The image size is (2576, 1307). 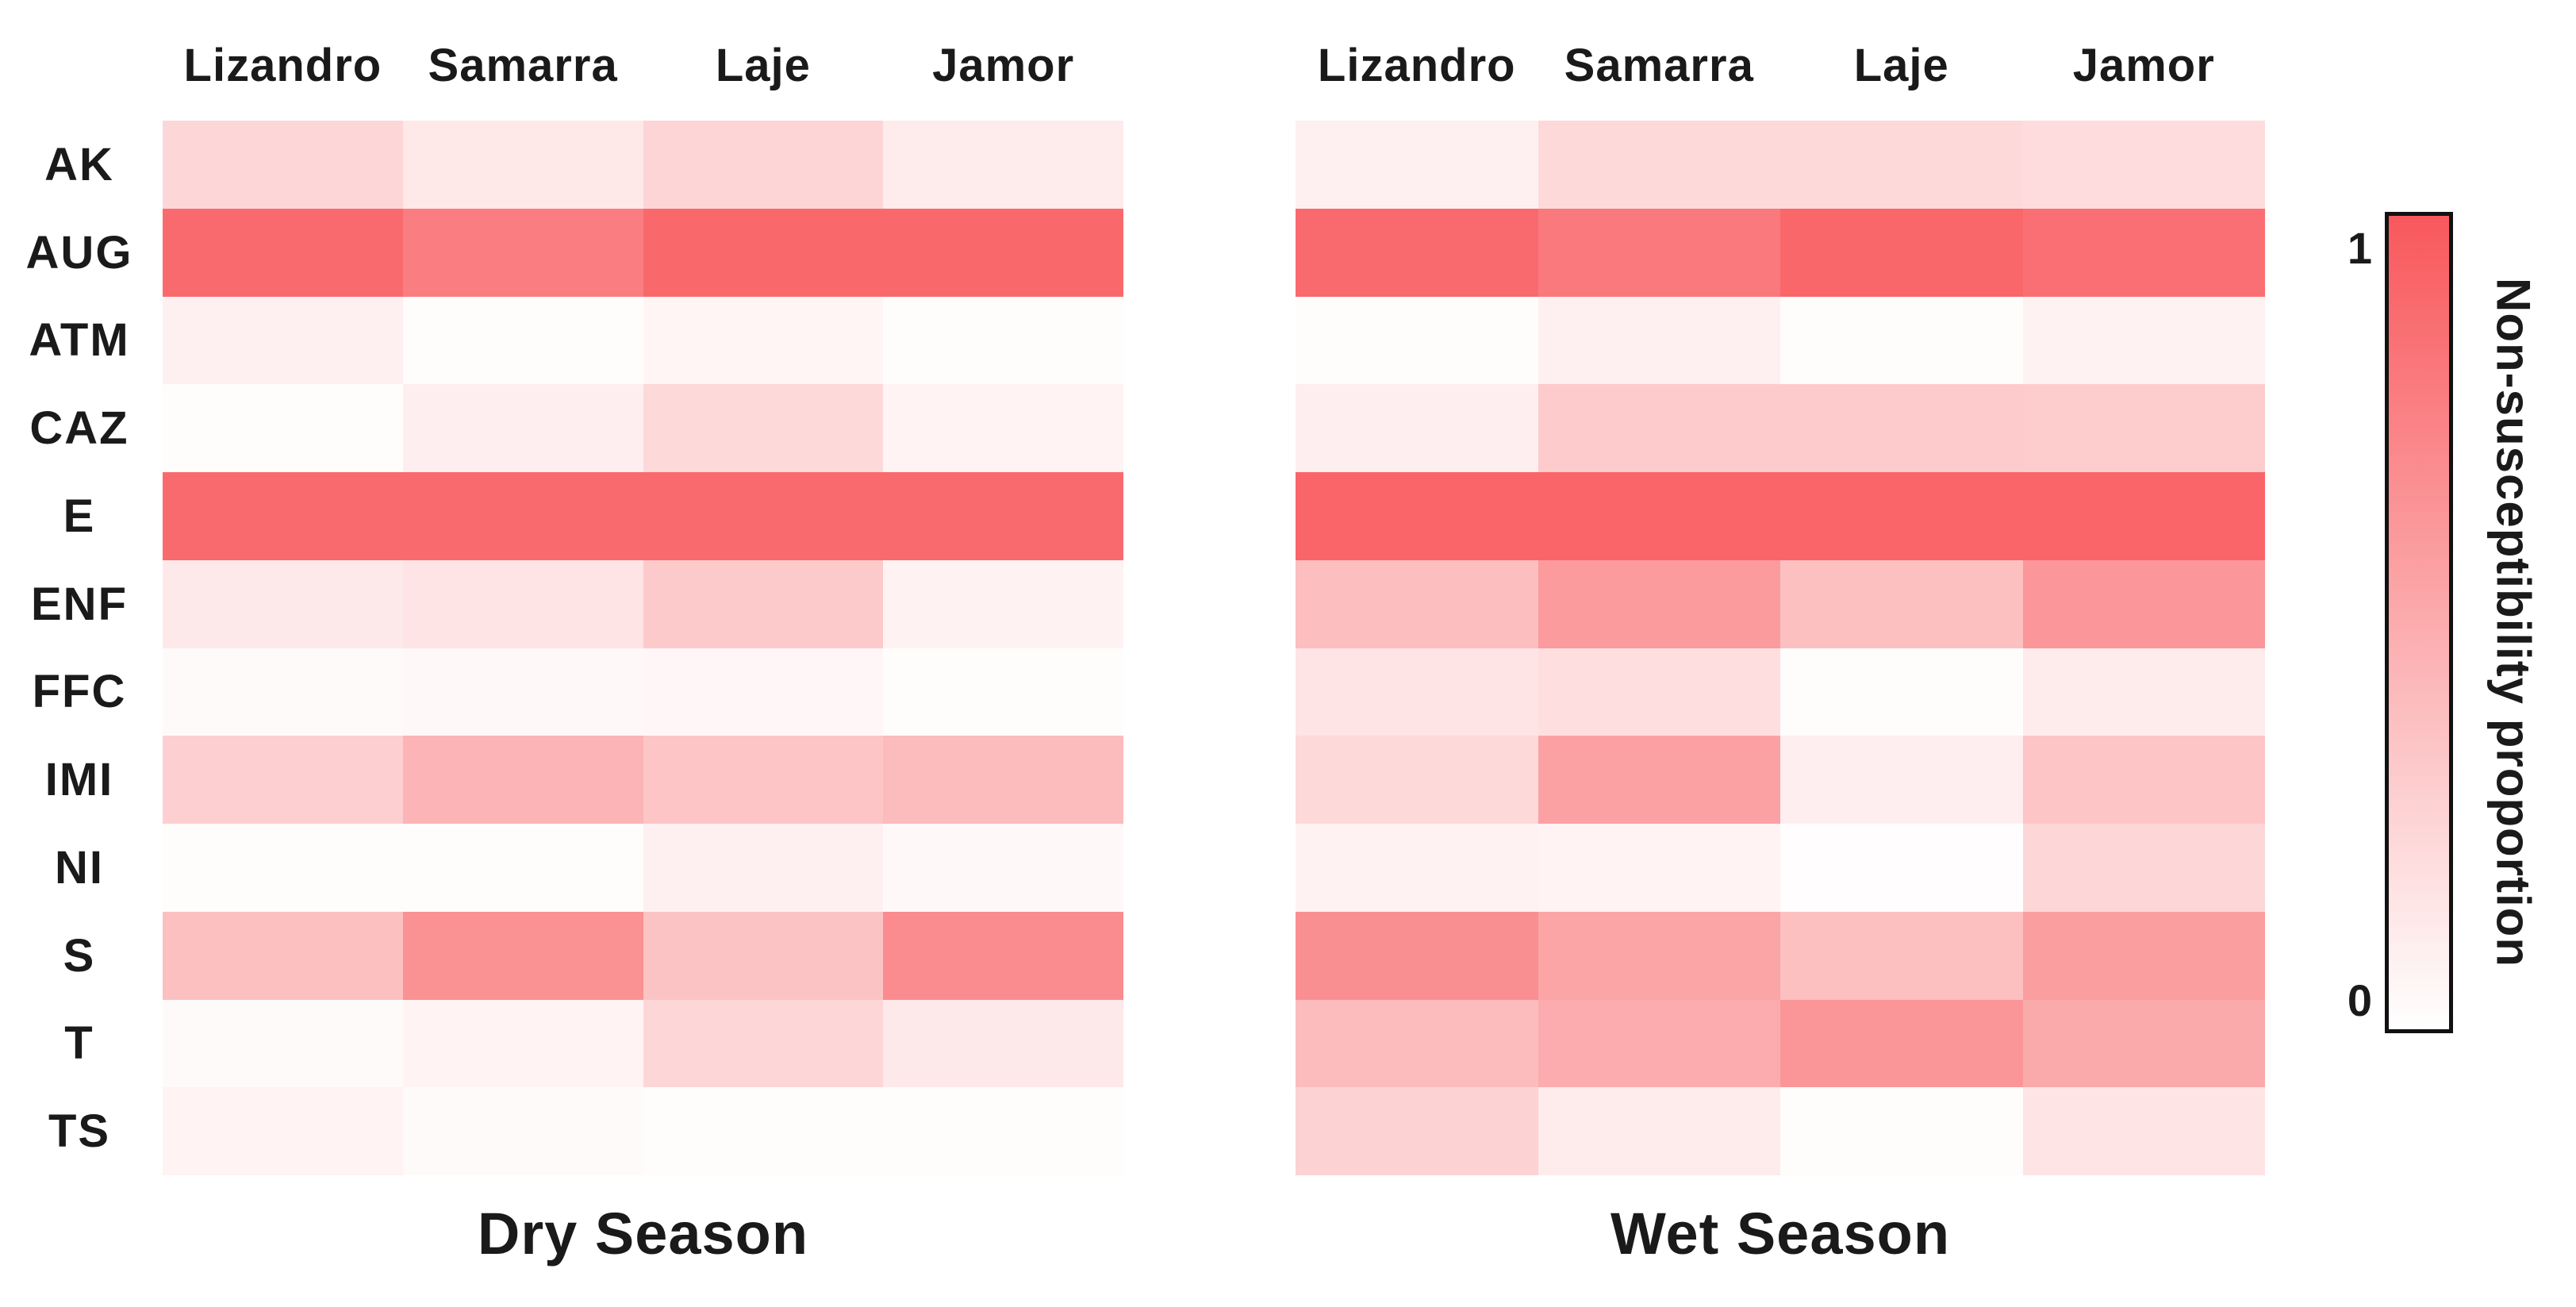 I want to click on row-label: T, so click(x=79, y=1043).